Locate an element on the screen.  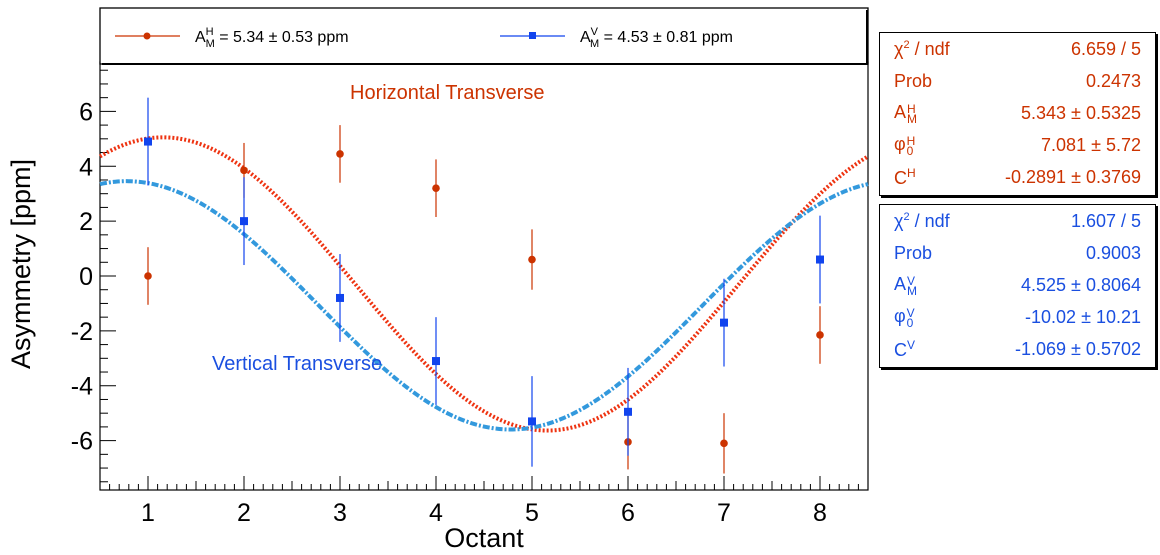
stats-row-offset: CV -1.069 ± 0.5702 is located at coordinates (1017, 348).